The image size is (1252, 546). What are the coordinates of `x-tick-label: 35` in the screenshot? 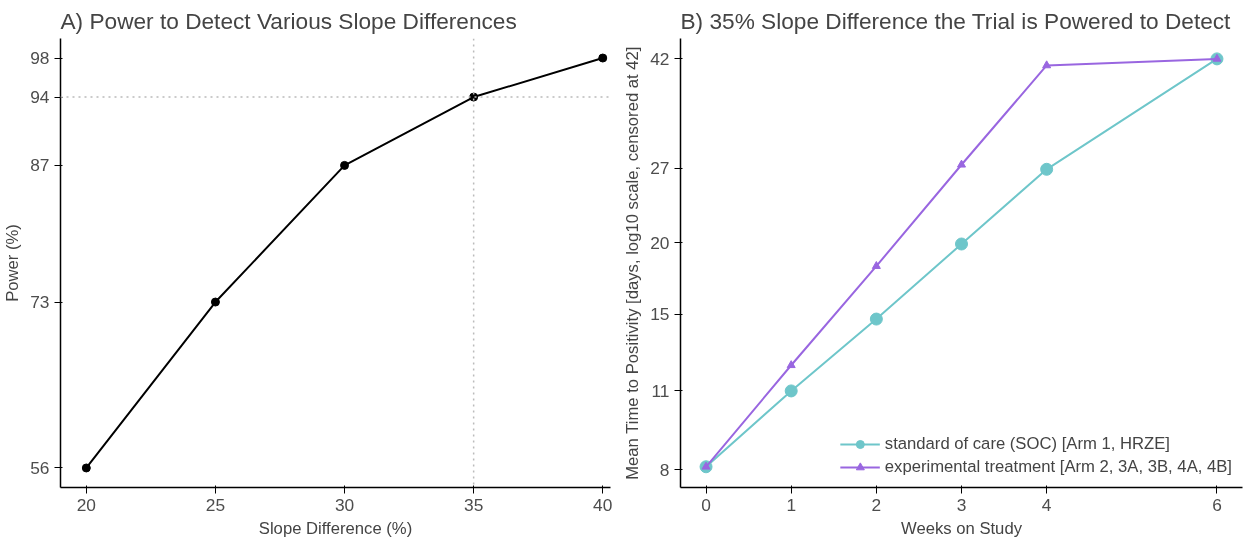 It's located at (474, 504).